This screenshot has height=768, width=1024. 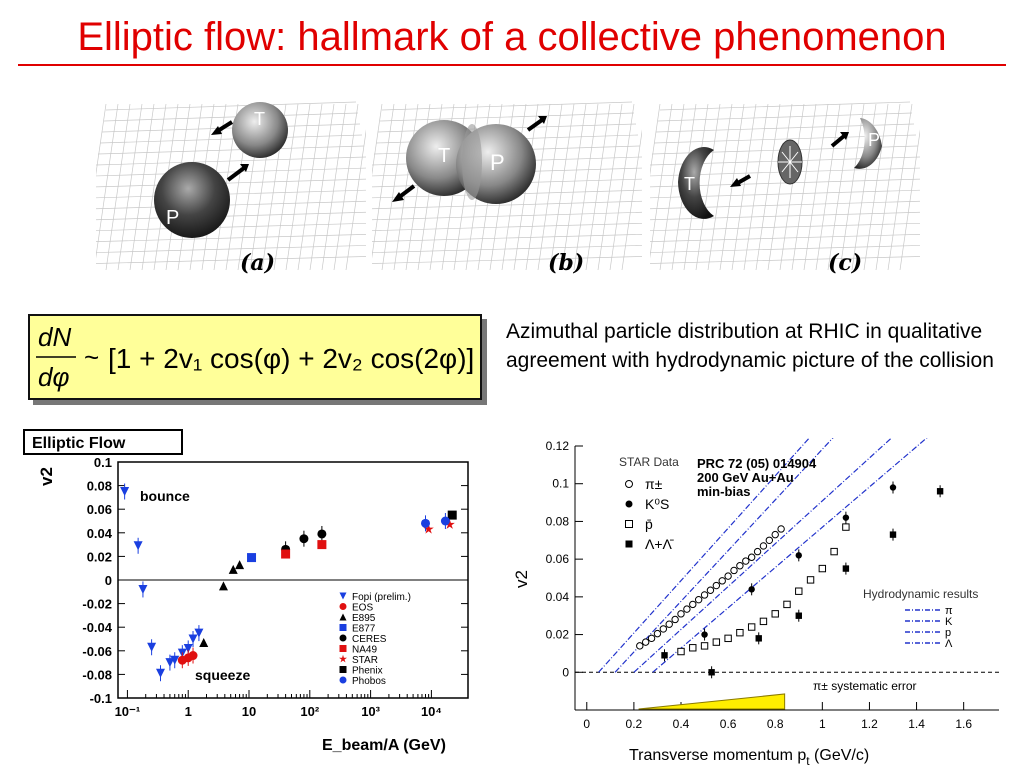 I want to click on y-tick-label: -0.02, so click(x=97, y=604).